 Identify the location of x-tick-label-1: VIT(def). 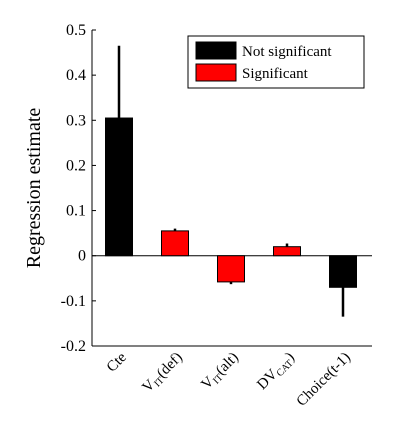
(164, 374).